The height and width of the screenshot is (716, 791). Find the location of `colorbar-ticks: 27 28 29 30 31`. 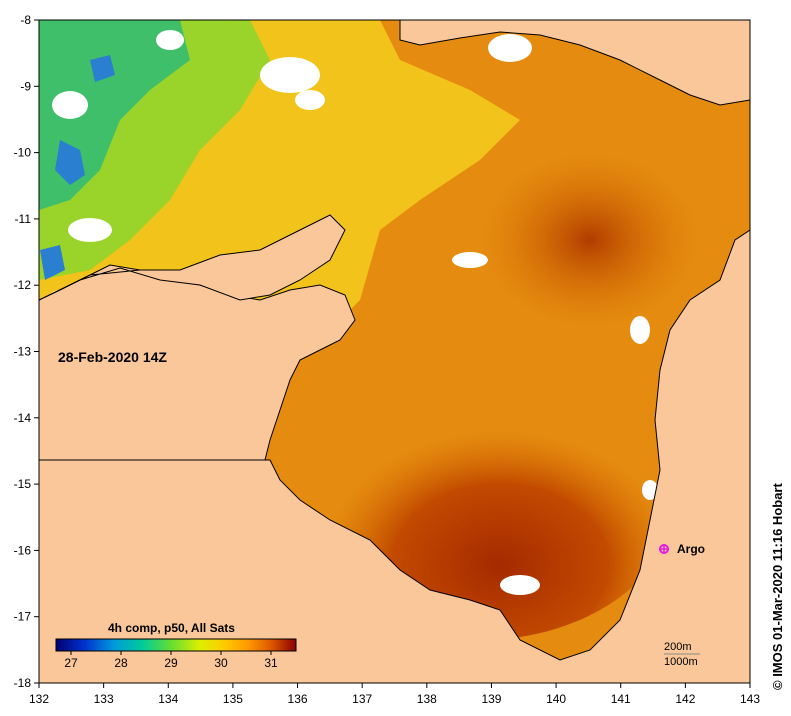

colorbar-ticks: 27 28 29 30 31 is located at coordinates (171, 660).